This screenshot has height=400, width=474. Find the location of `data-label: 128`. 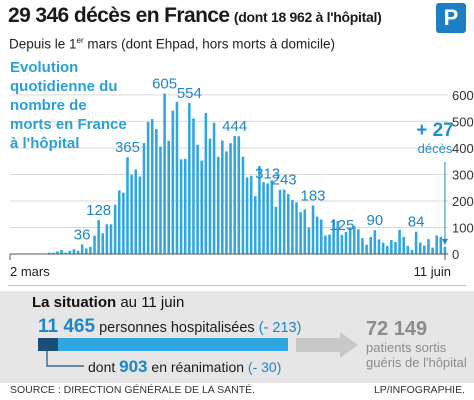

data-label: 128 is located at coordinates (98, 210).